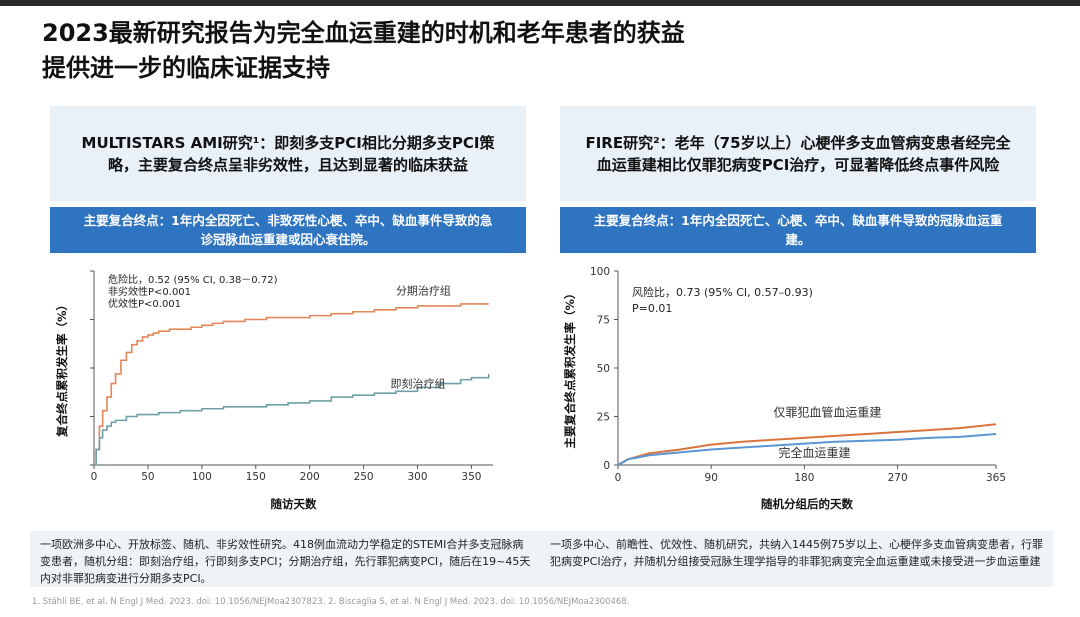 The height and width of the screenshot is (617, 1080). I want to click on x-axis-label: 随机分组后的天数, so click(807, 504).